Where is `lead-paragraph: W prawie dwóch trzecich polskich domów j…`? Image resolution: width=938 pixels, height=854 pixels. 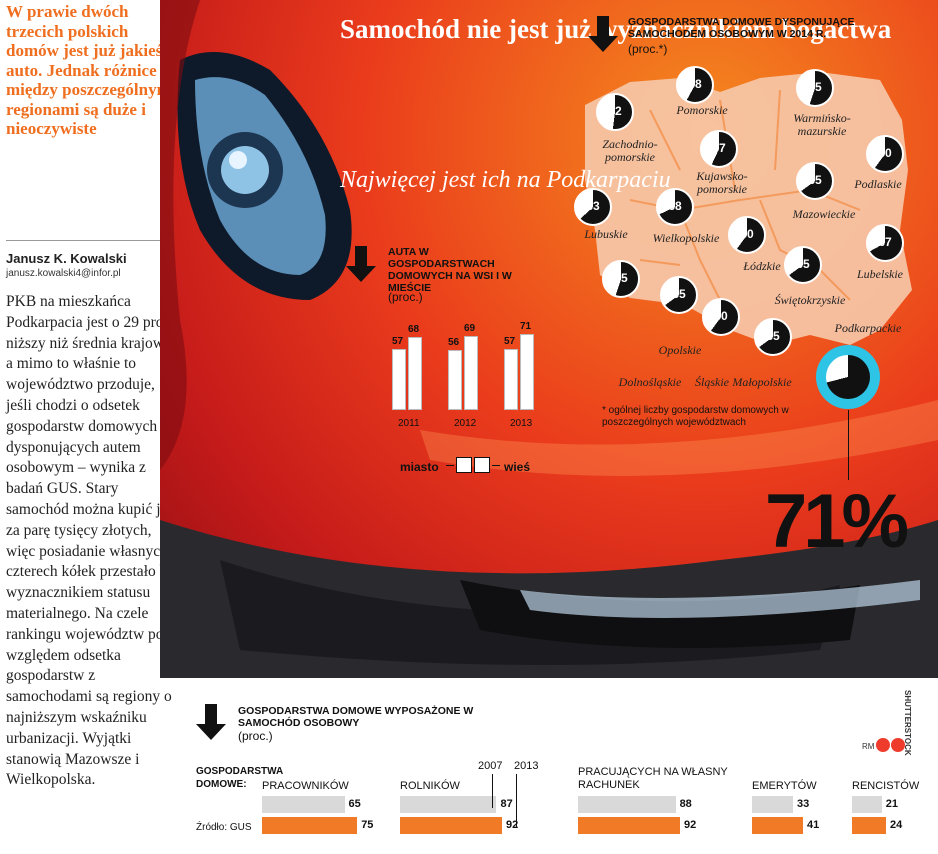
lead-paragraph: W prawie dwóch trzecich polskich domów j… is located at coordinates (91, 70).